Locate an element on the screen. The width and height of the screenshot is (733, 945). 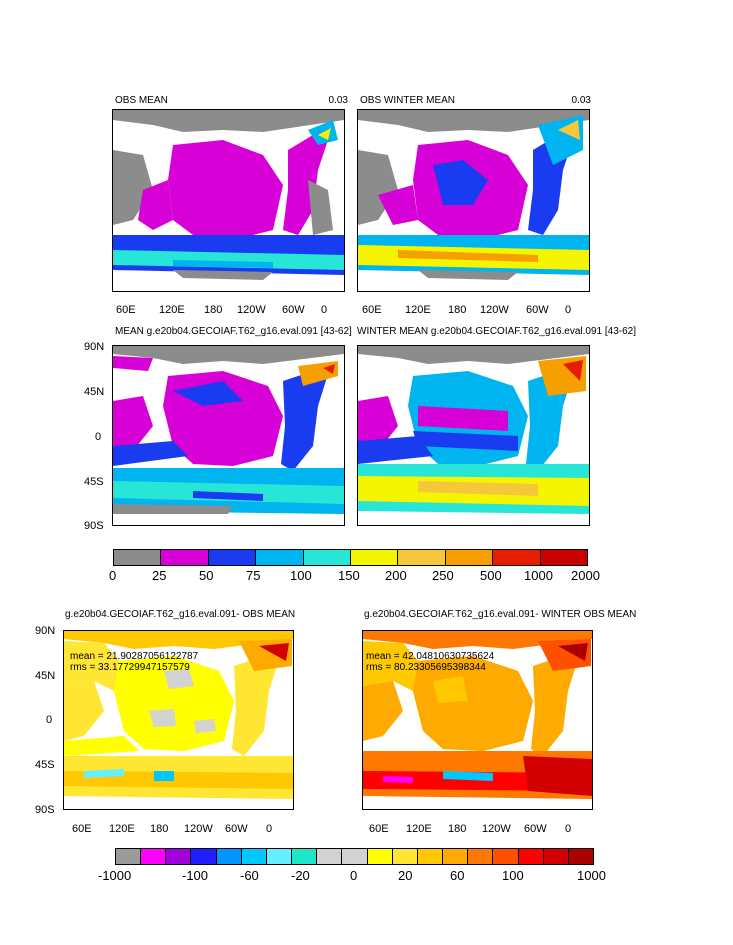
colorbar-top-label: 500 is located at coordinates (491, 575).